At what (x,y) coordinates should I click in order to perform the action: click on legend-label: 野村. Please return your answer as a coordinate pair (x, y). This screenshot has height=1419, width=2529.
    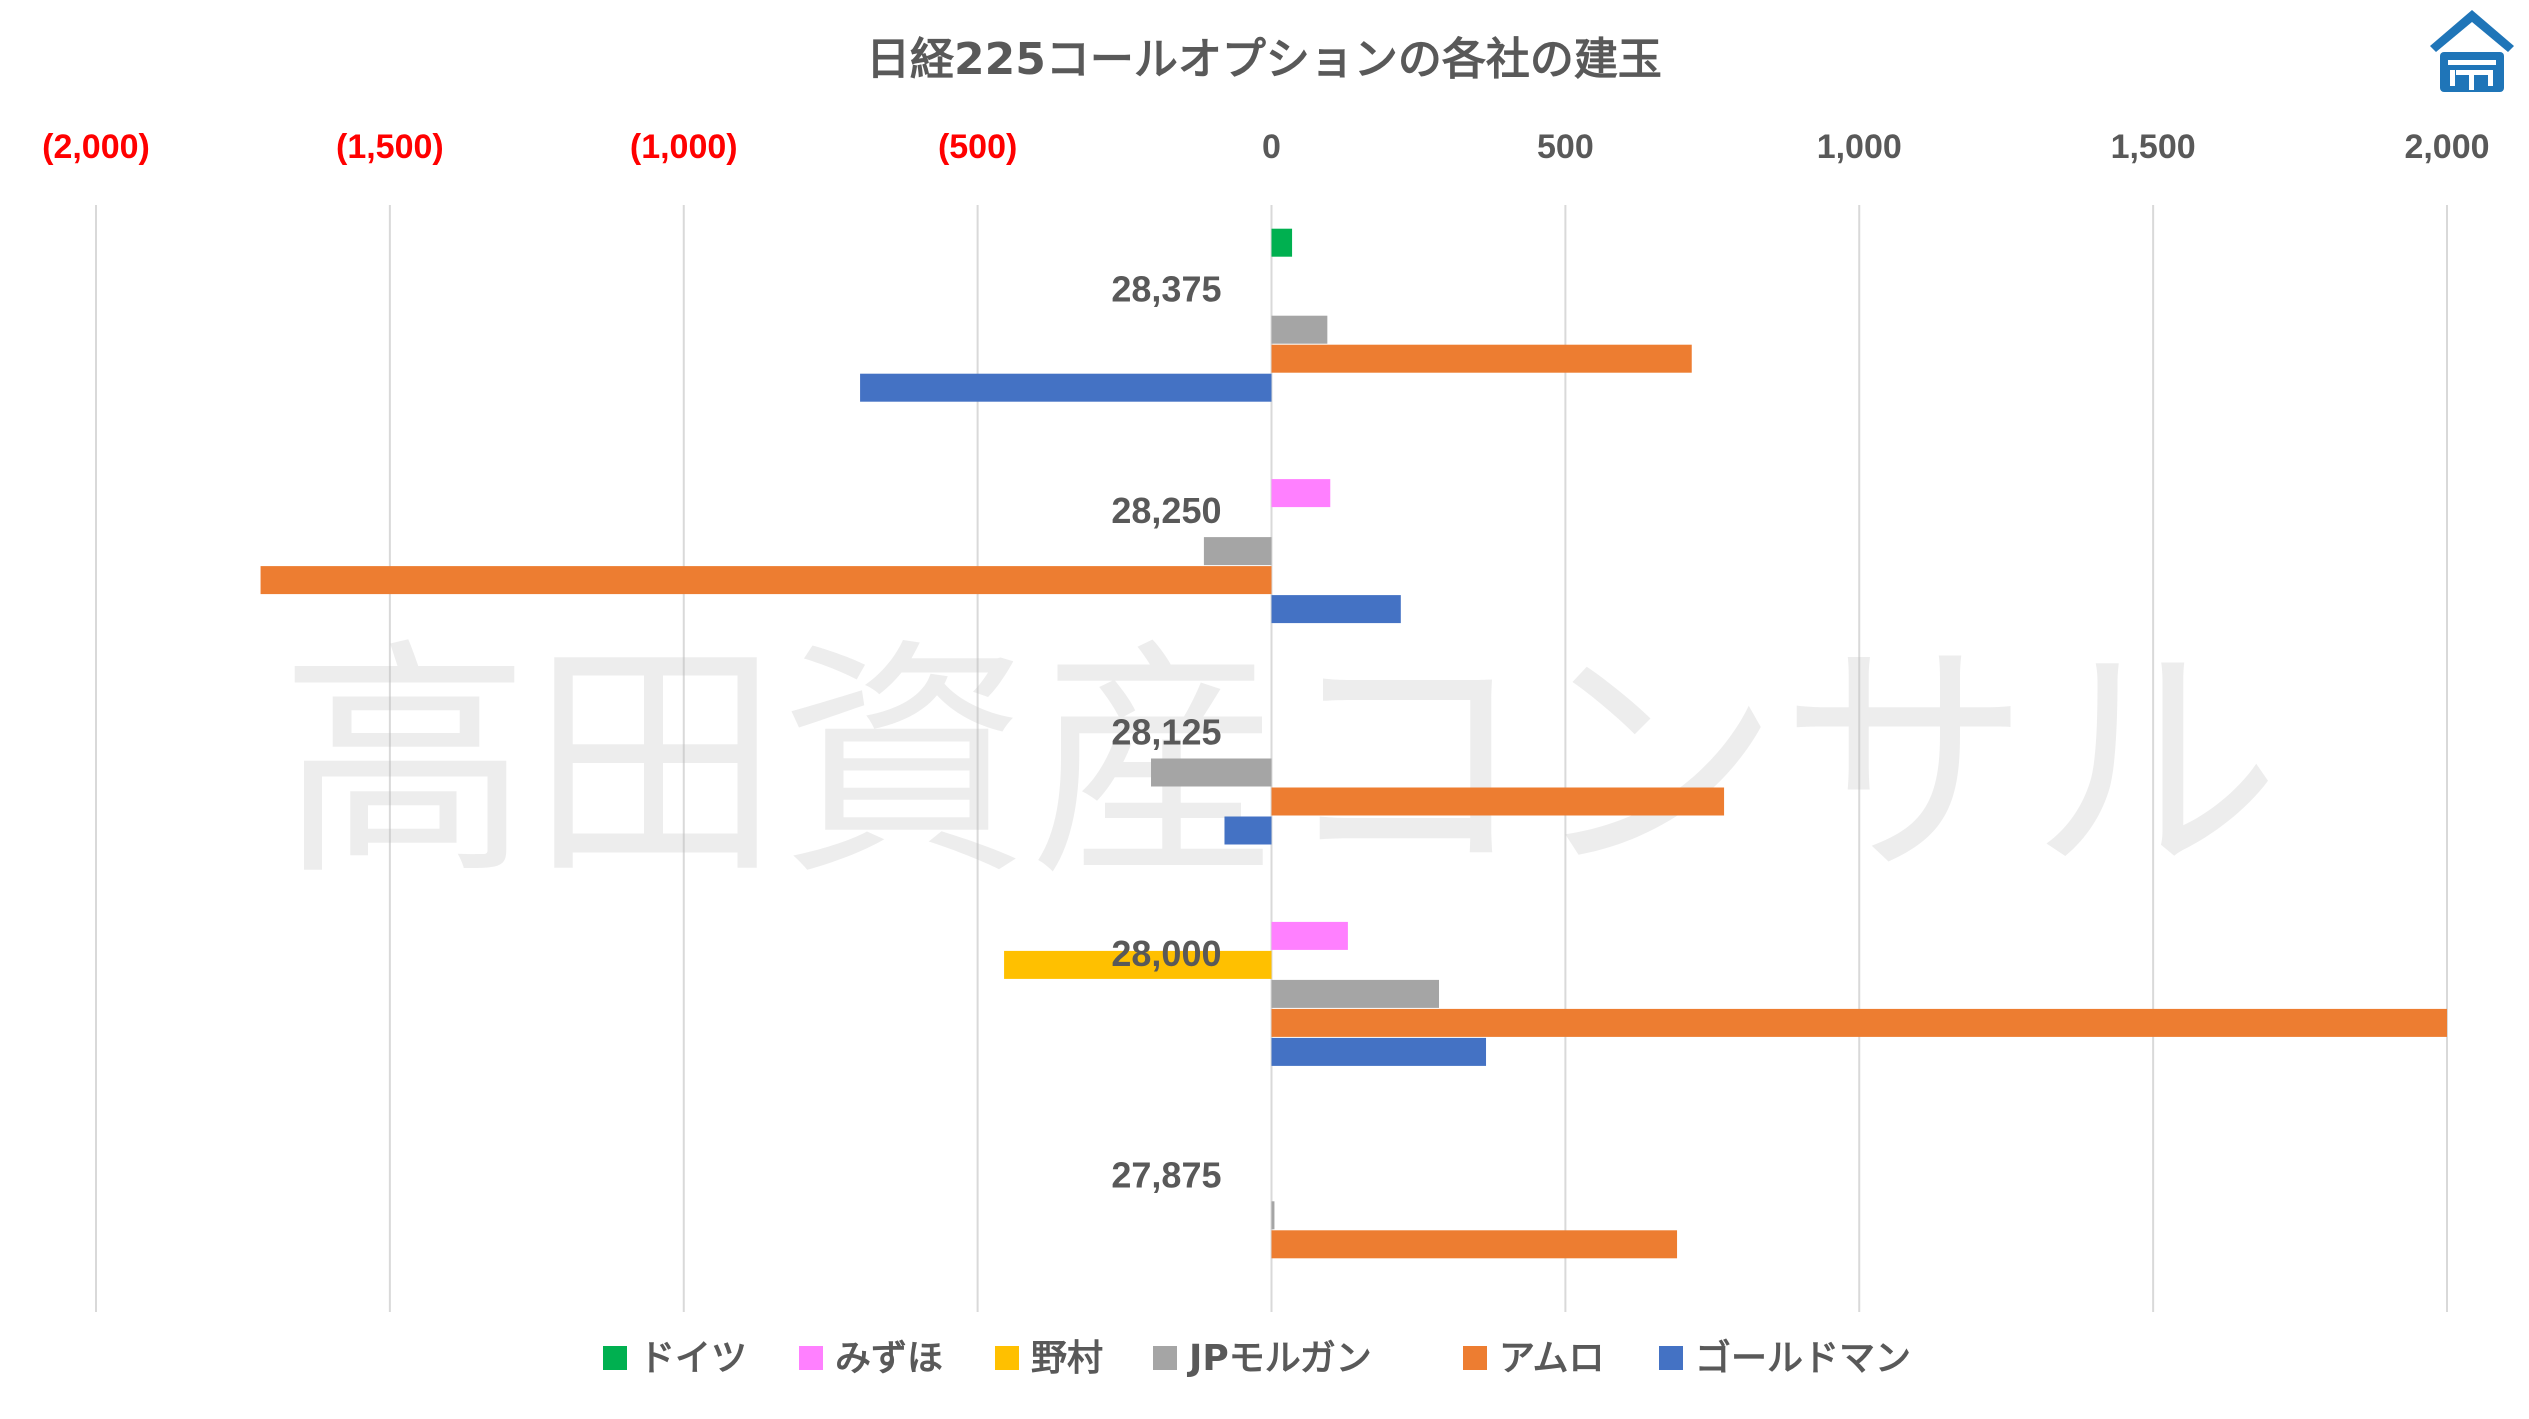
    Looking at the image, I should click on (1067, 1358).